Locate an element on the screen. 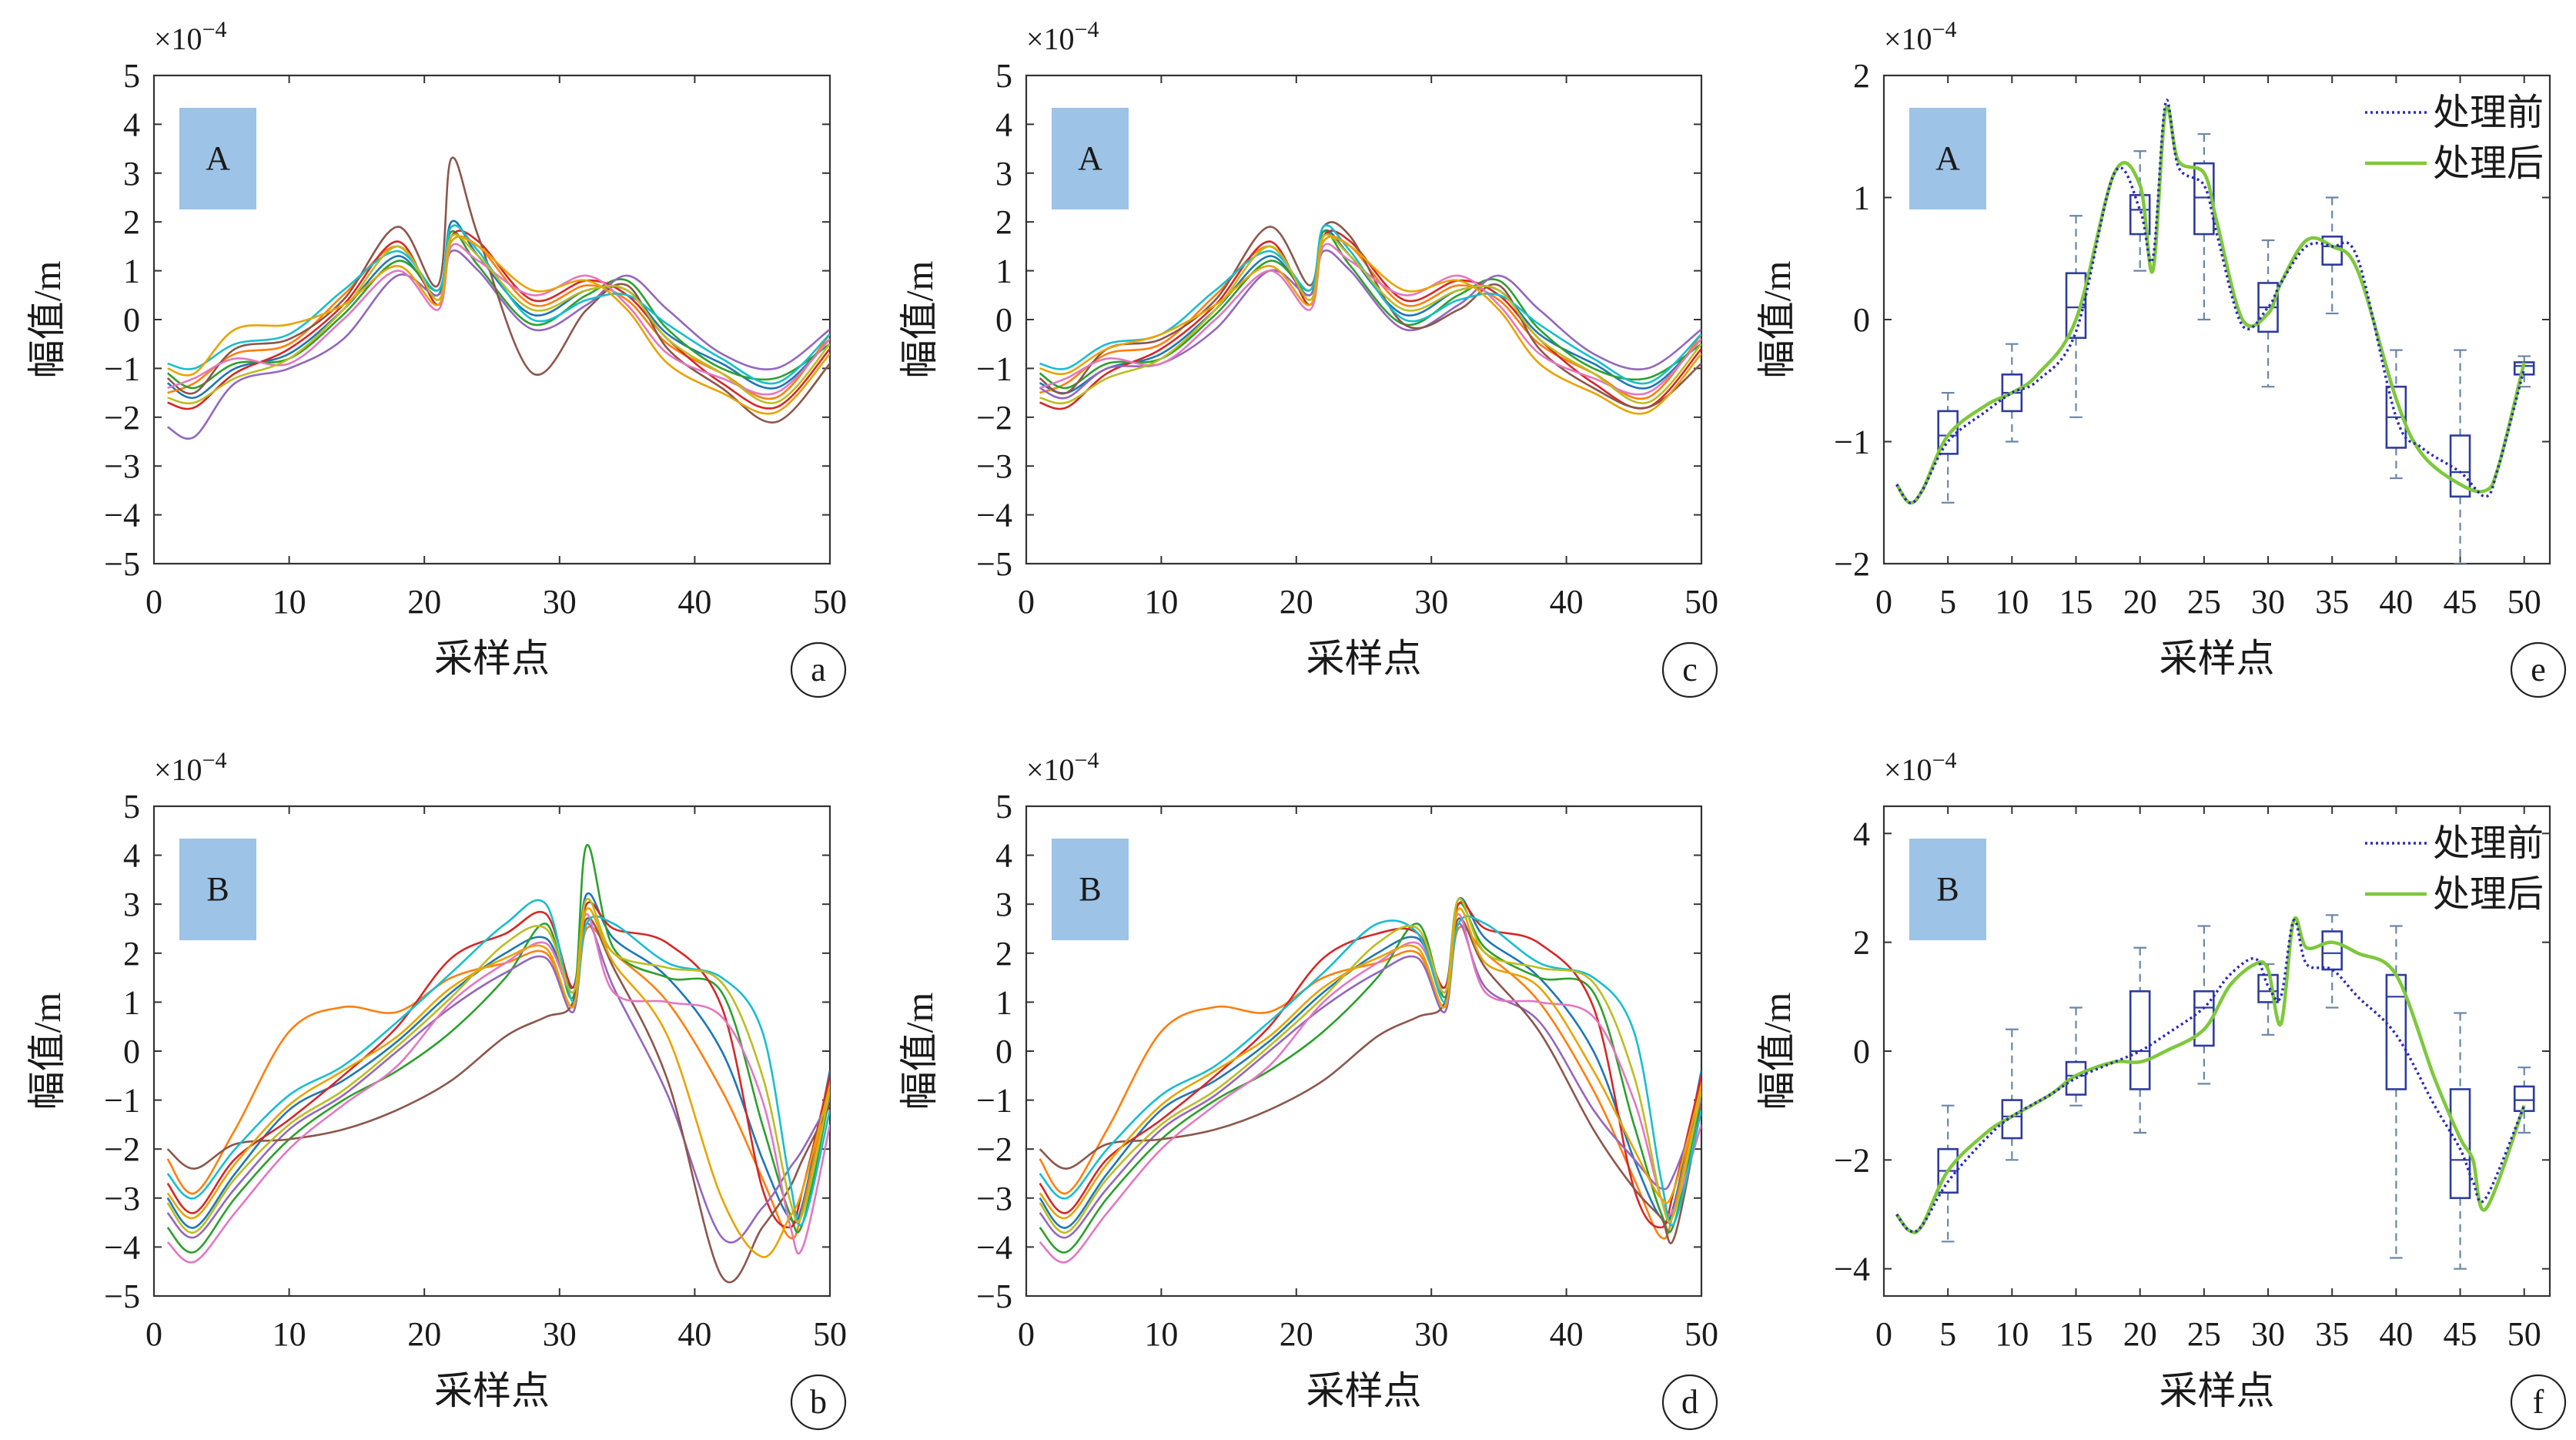 This screenshot has width=2576, height=1440. panel-letter: b is located at coordinates (818, 1402).